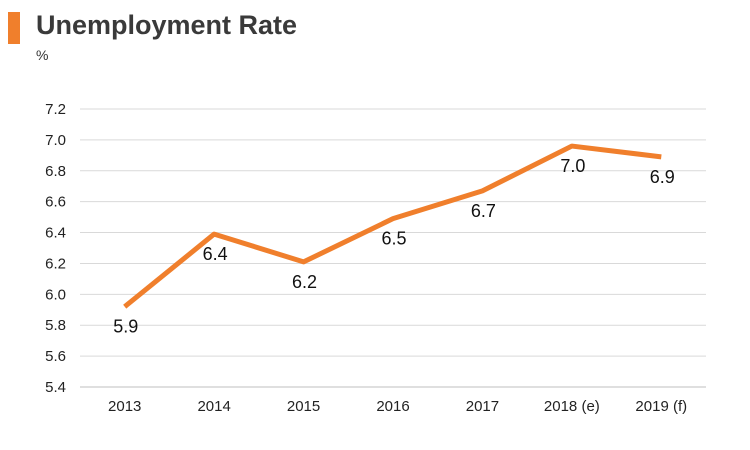 The height and width of the screenshot is (450, 750). I want to click on x-axis-ticks: 2013 2014 2015 2016 2017 2018 (e) 2019 (f), so click(397, 406).